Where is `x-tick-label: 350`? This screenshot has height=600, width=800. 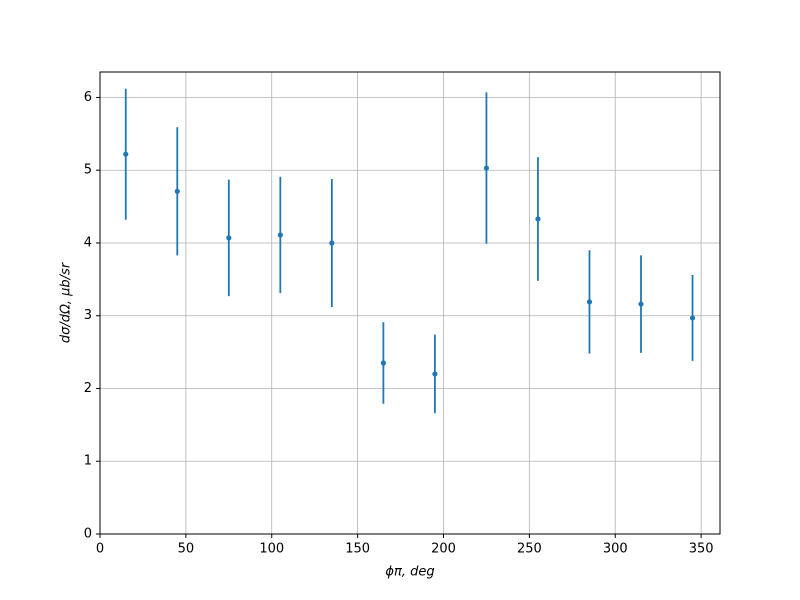 x-tick-label: 350 is located at coordinates (701, 549).